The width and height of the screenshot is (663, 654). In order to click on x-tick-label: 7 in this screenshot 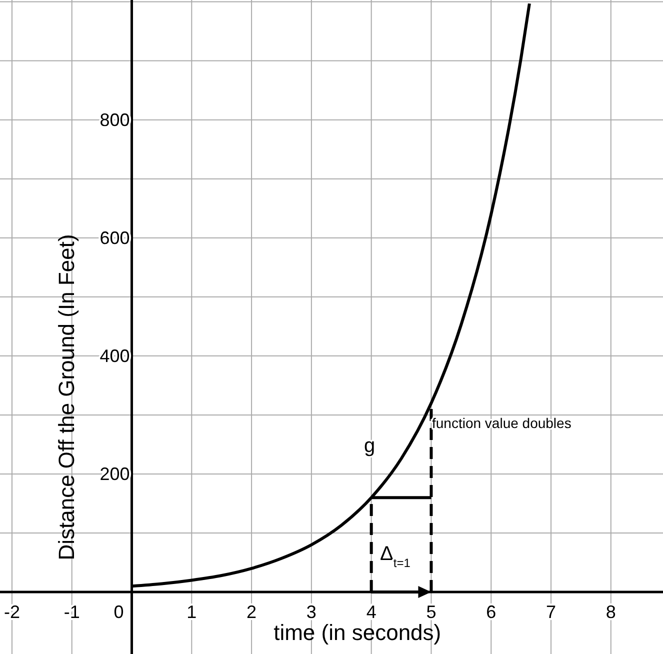, I will do `click(551, 612)`.